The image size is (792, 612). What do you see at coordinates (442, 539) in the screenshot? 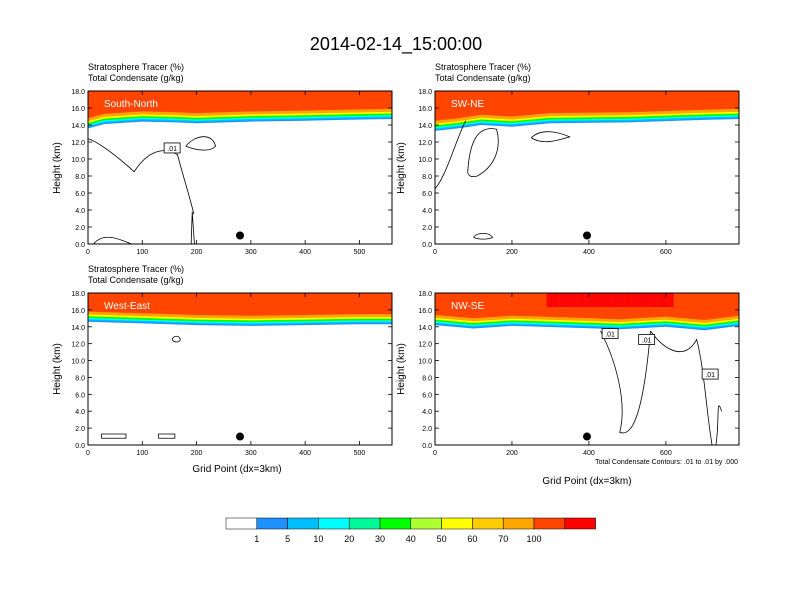
I see `colorbar-label: 50` at bounding box center [442, 539].